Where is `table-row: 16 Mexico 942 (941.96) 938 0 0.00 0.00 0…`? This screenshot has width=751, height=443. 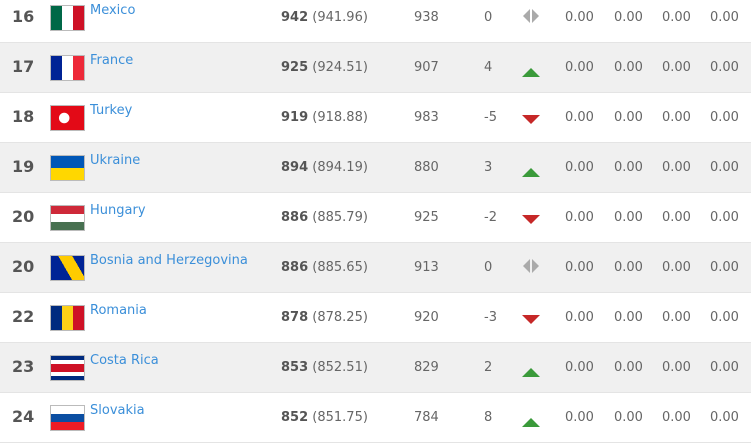
table-row: 16 Mexico 942 (941.96) 938 0 0.00 0.00 0… is located at coordinates (375, 21).